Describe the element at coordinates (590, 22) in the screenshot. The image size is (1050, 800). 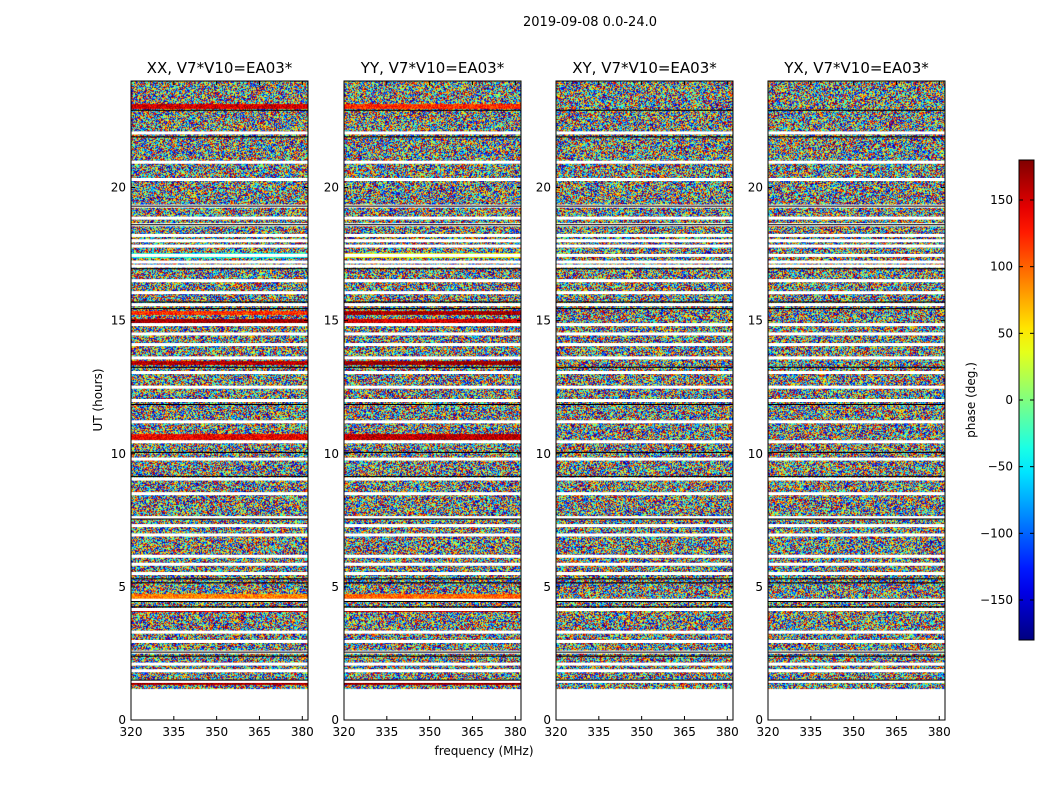
I see `figure-suptitle: 2019-09-08 0.0-24.0` at that location.